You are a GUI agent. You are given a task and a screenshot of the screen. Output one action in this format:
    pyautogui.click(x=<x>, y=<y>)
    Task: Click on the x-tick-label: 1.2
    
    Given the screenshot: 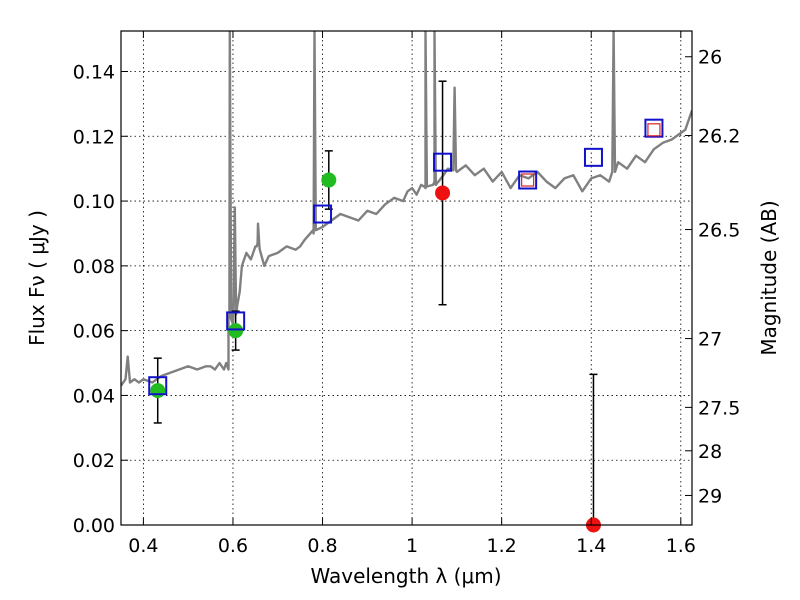 What is the action you would take?
    pyautogui.click(x=502, y=546)
    